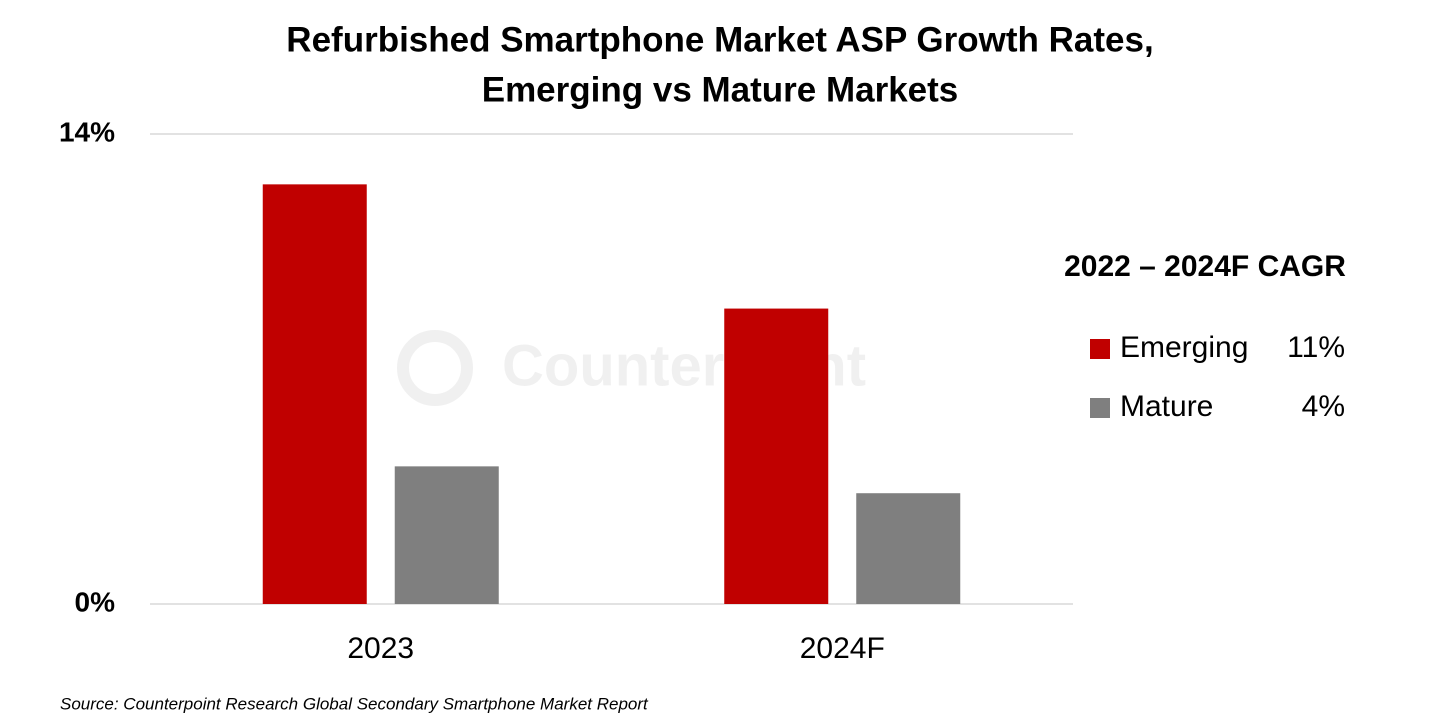 This screenshot has height=726, width=1440. Describe the element at coordinates (380, 648) in the screenshot. I see `x-tick-label: 2023` at that location.